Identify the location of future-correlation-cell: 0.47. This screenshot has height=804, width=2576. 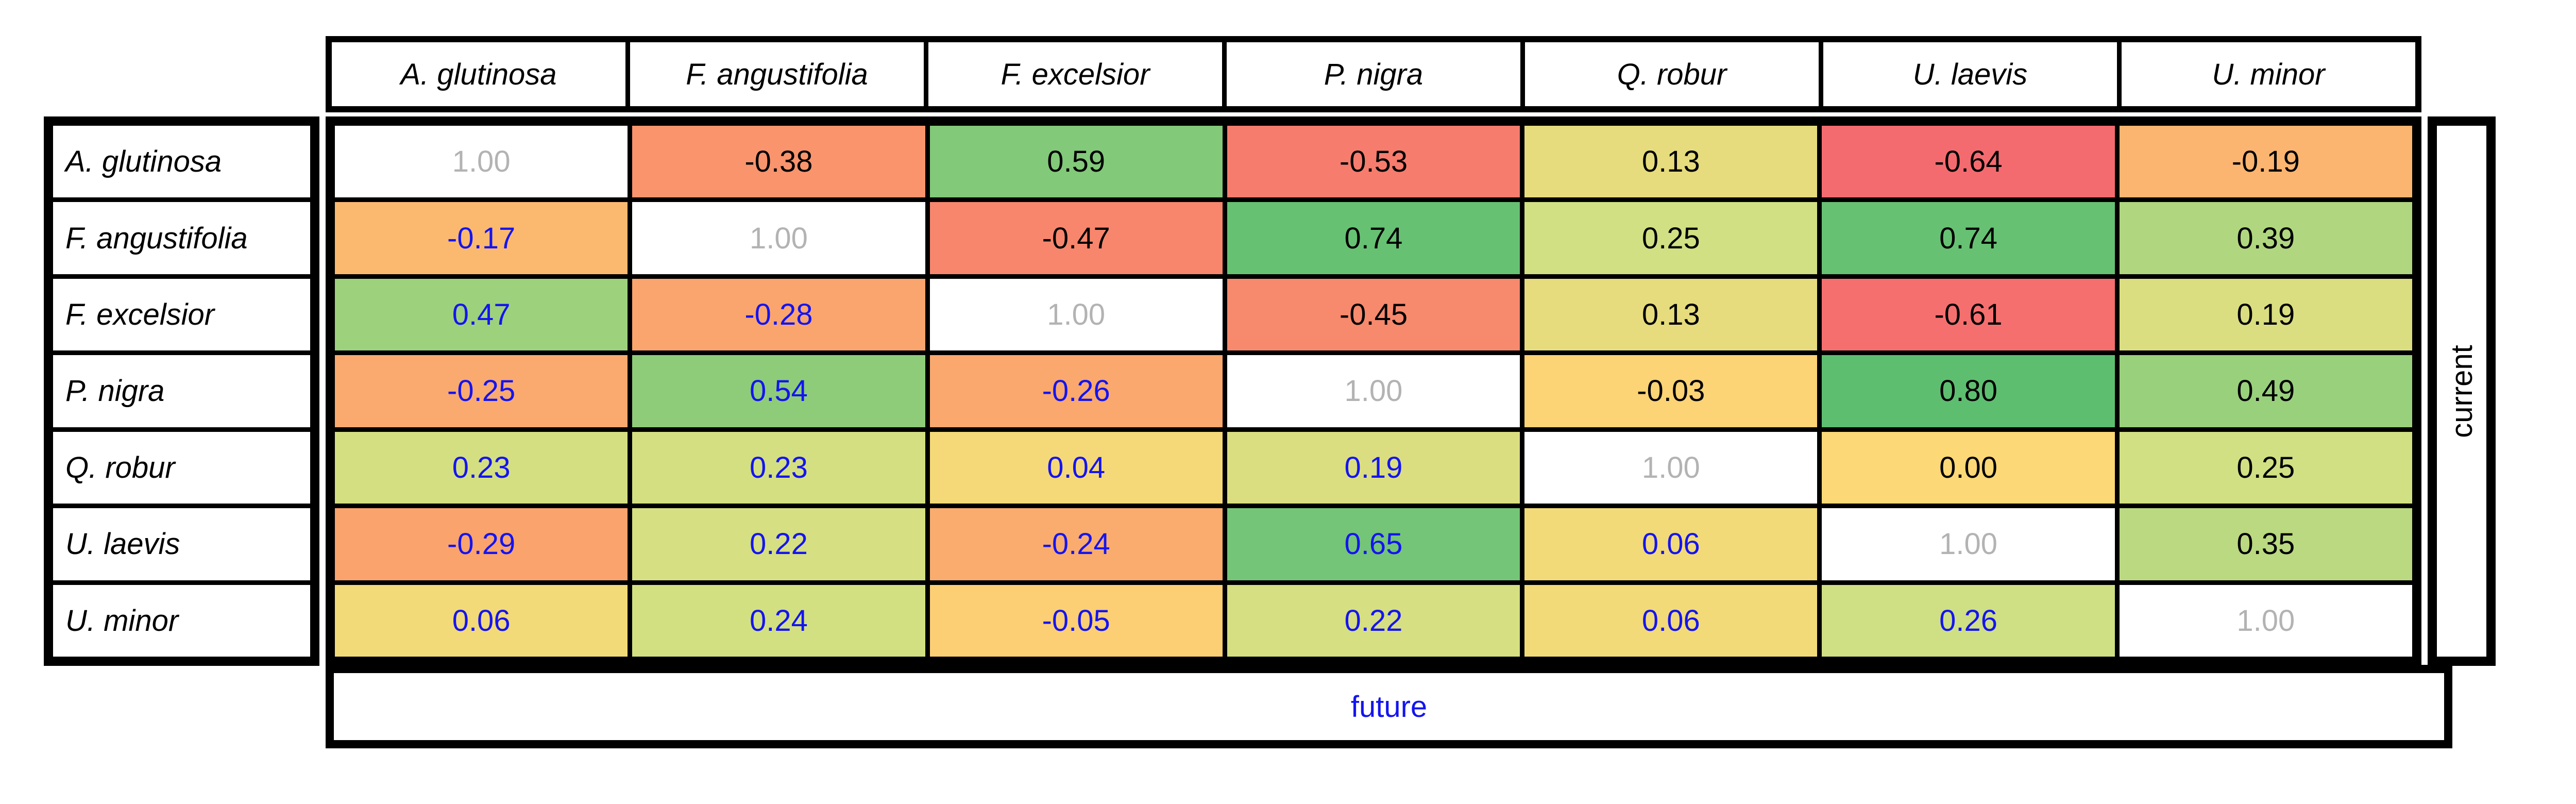
(481, 314).